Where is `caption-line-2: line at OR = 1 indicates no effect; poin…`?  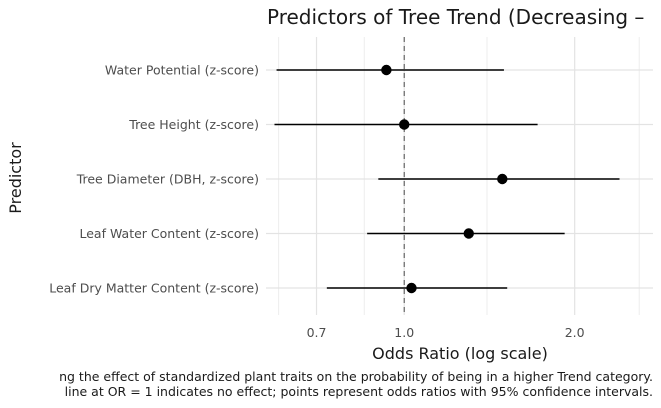
caption-line-2: line at OR = 1 indicates no effect; poin… is located at coordinates (359, 391).